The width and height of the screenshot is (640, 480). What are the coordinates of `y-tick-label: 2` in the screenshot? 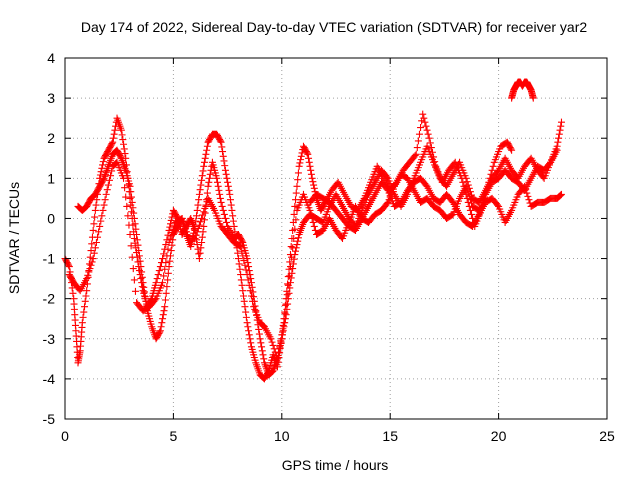 It's located at (51, 138).